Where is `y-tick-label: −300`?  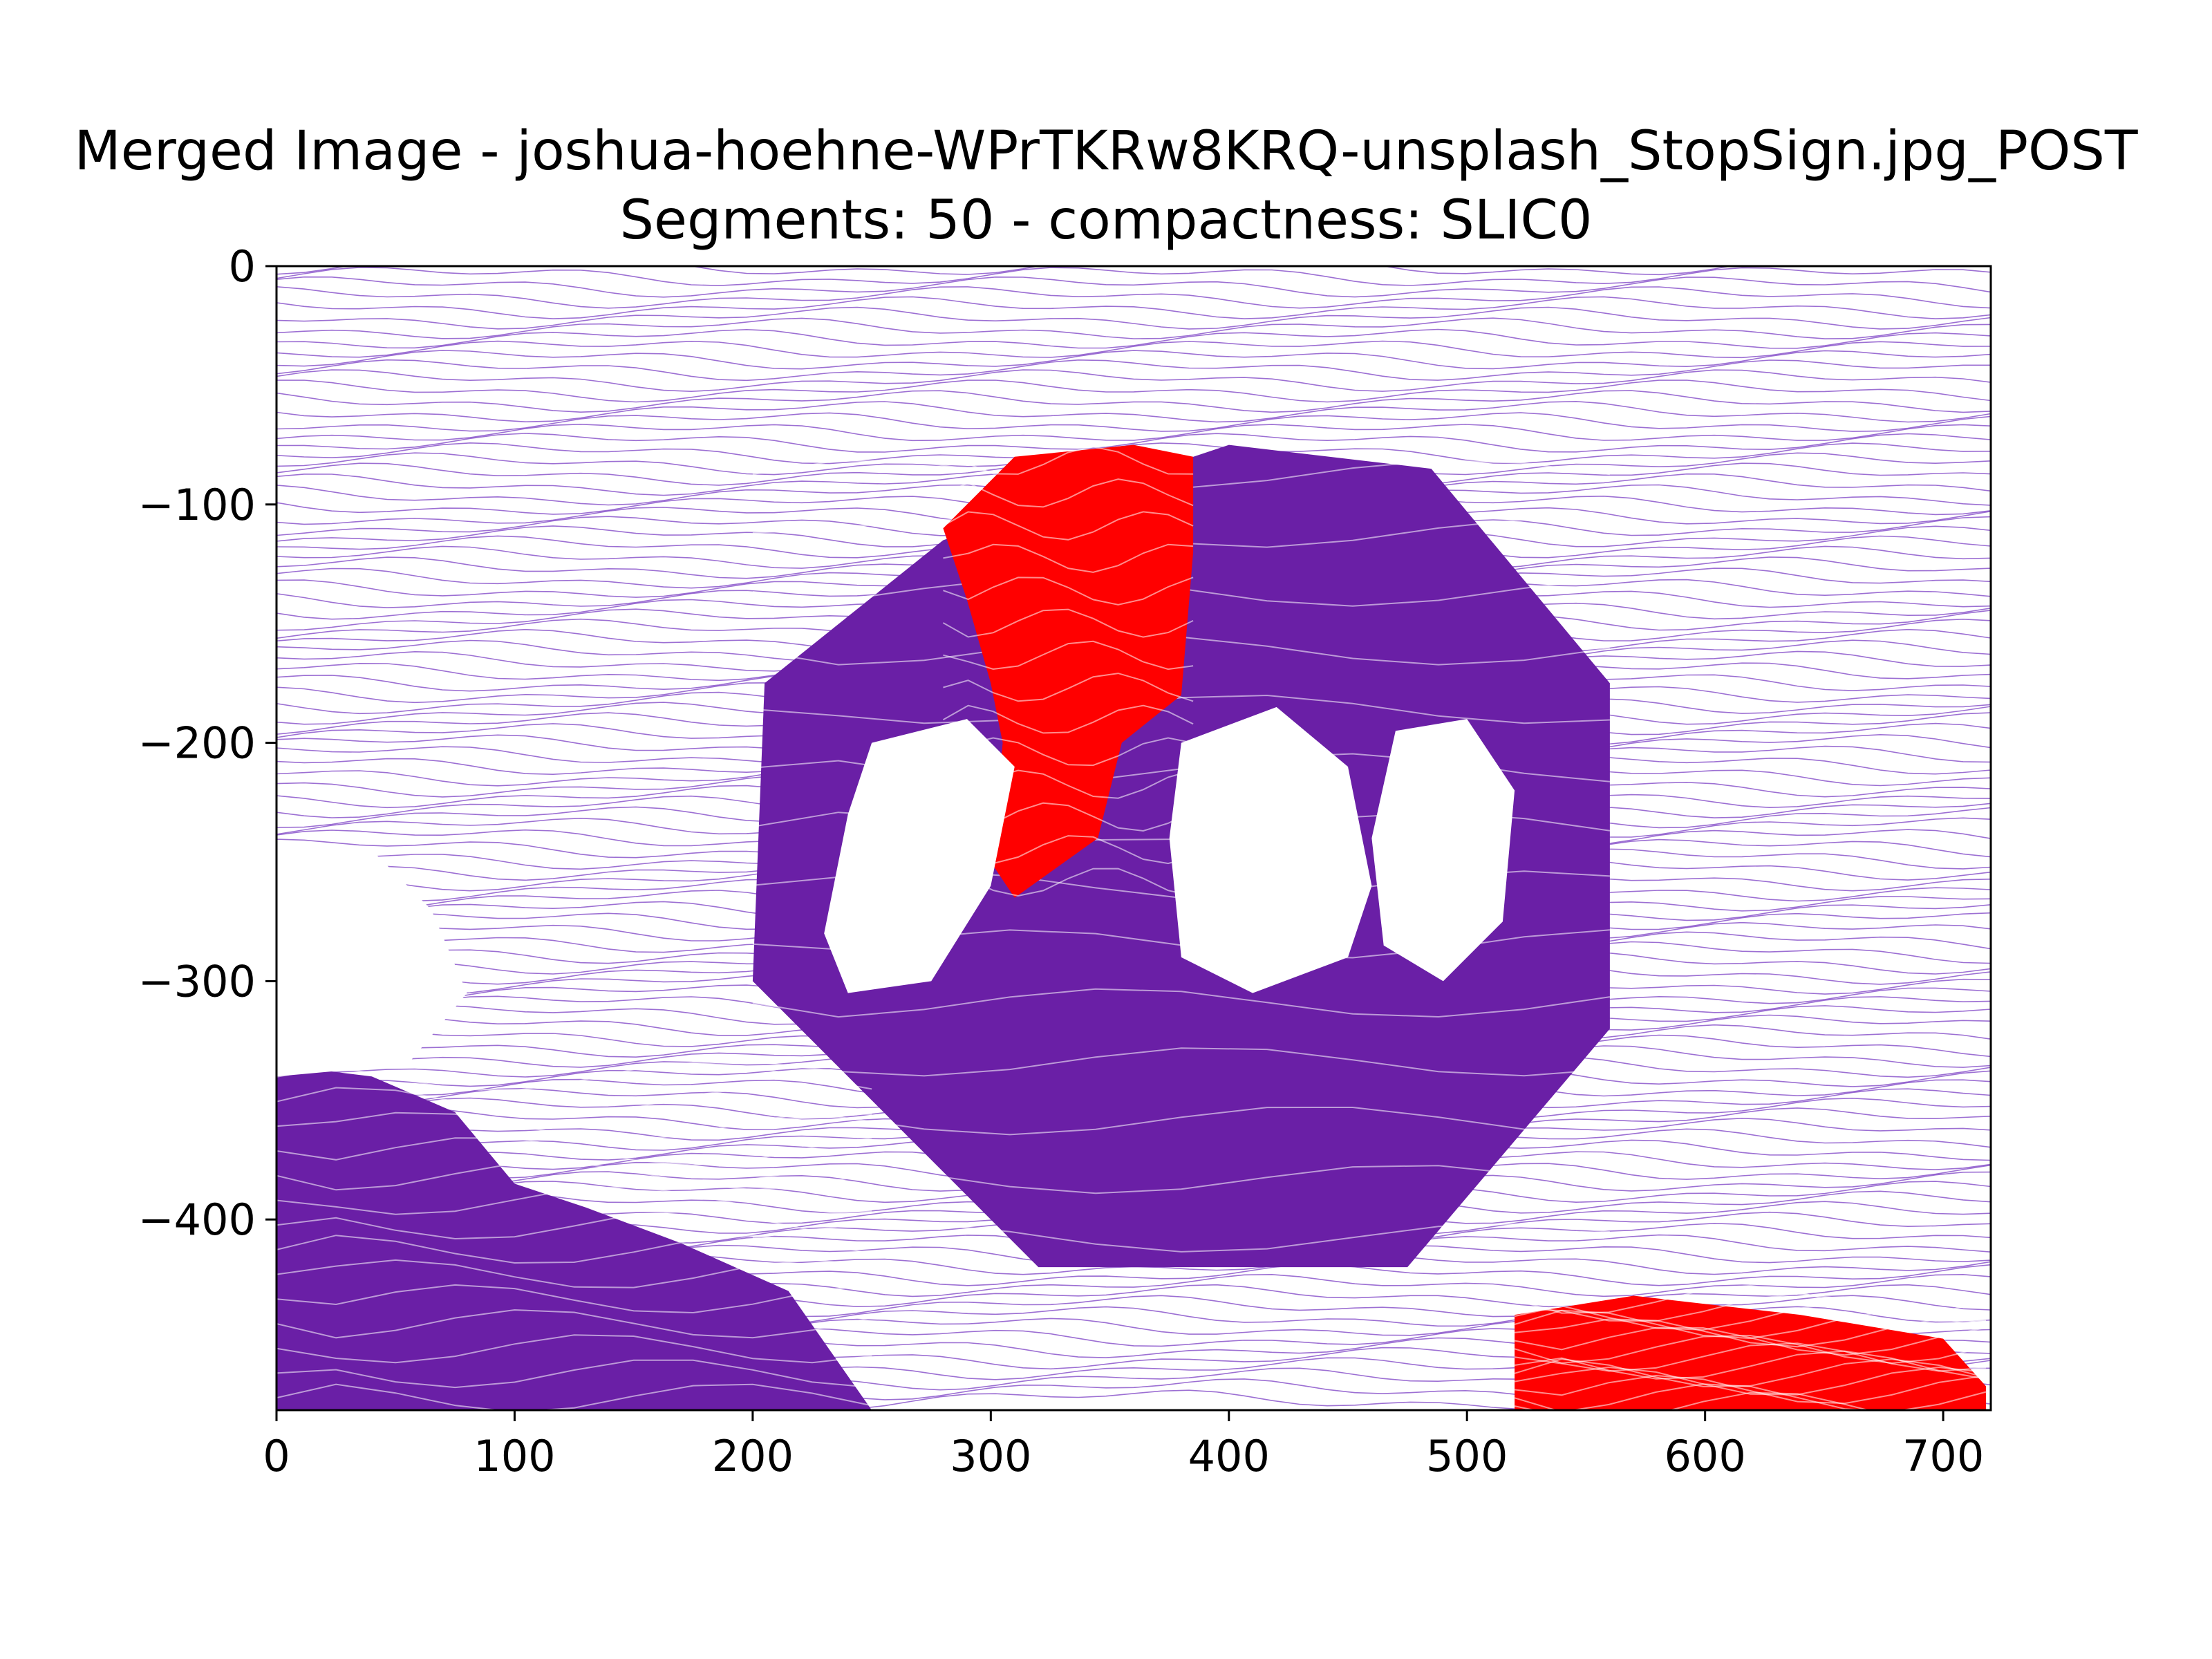 y-tick-label: −300 is located at coordinates (197, 981).